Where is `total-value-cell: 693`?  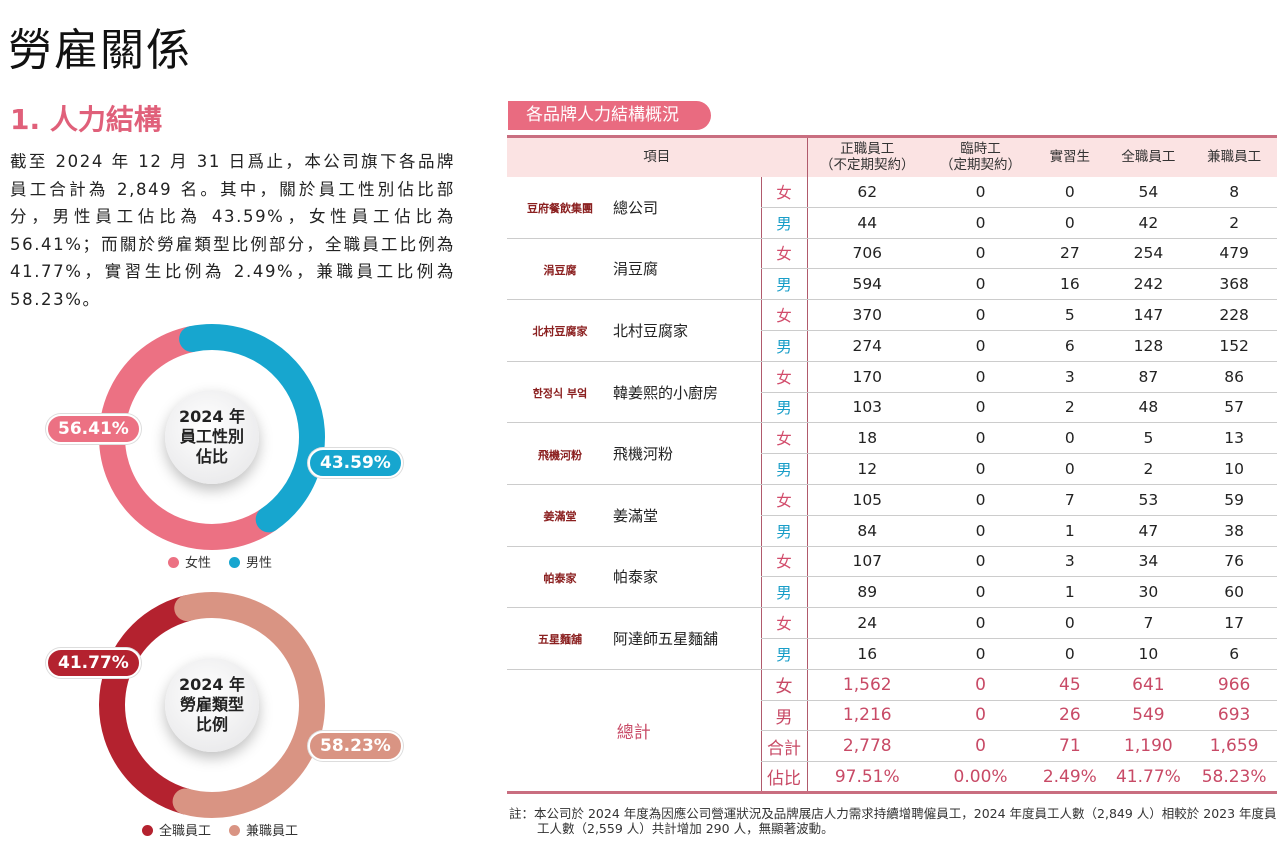 total-value-cell: 693 is located at coordinates (1234, 716).